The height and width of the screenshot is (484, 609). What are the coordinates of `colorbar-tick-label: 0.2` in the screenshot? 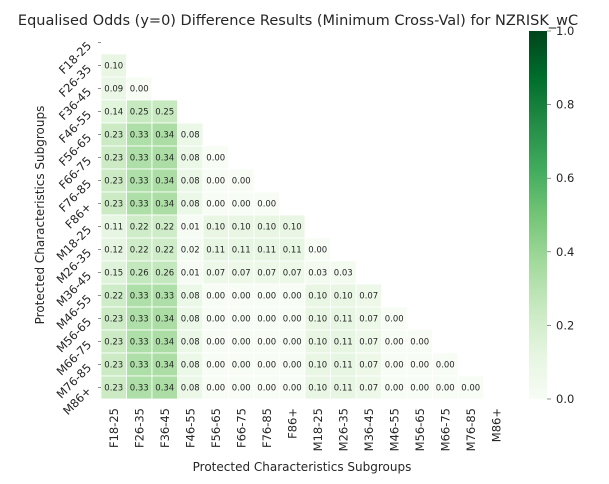 It's located at (565, 325).